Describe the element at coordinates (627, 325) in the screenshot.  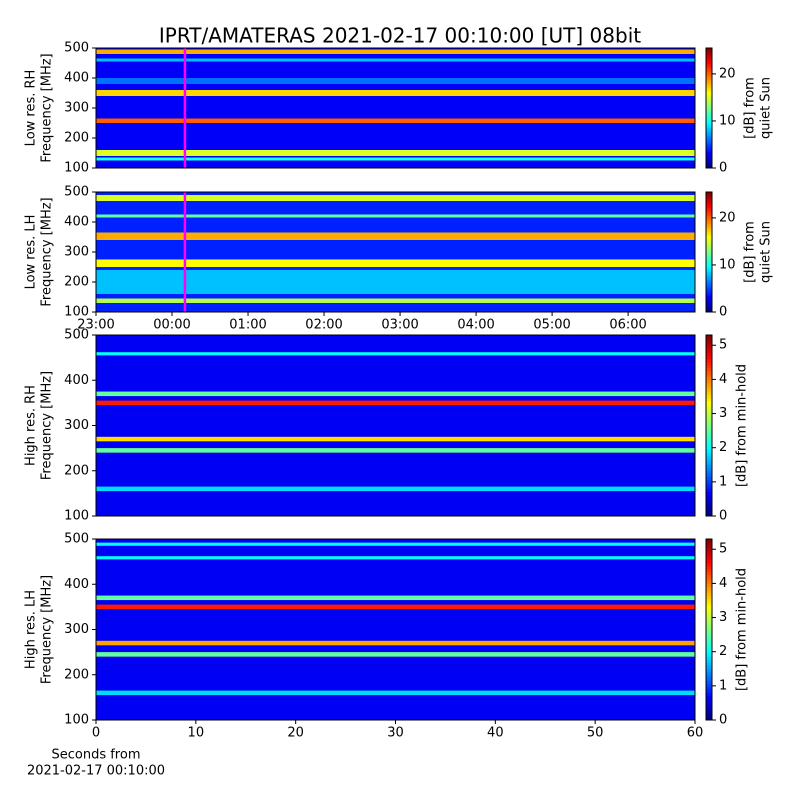
I see `x-tick-label: 06:00` at that location.